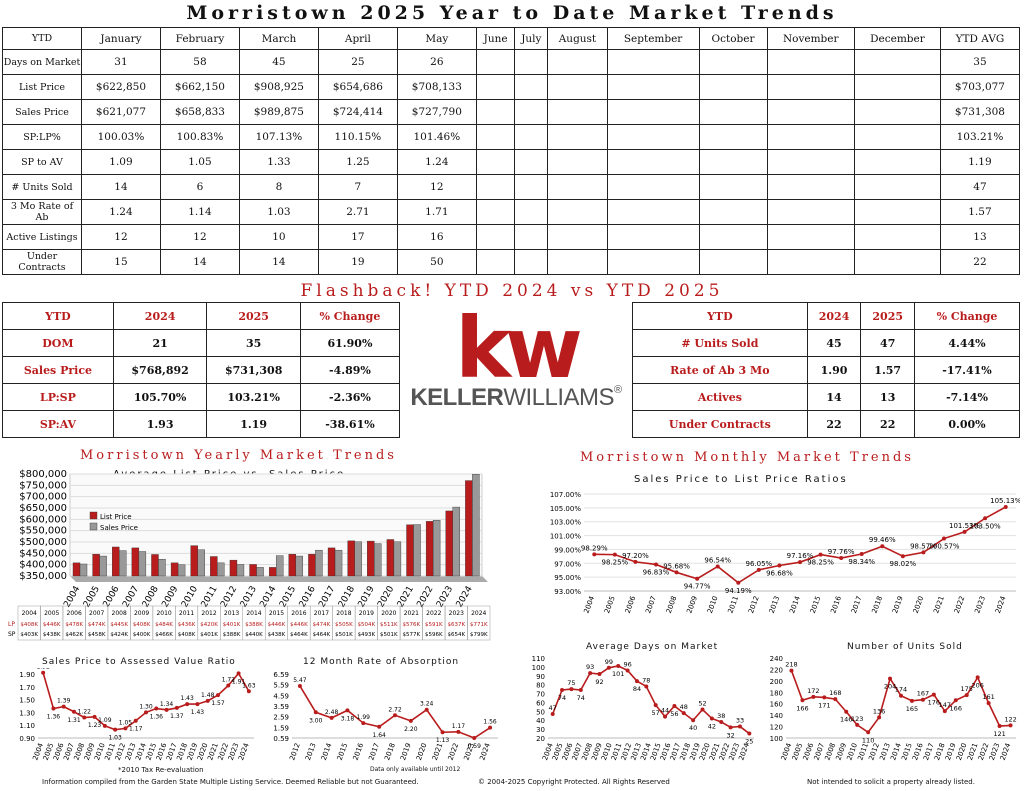  What do you see at coordinates (834, 343) in the screenshot?
I see `table-cell: 45` at bounding box center [834, 343].